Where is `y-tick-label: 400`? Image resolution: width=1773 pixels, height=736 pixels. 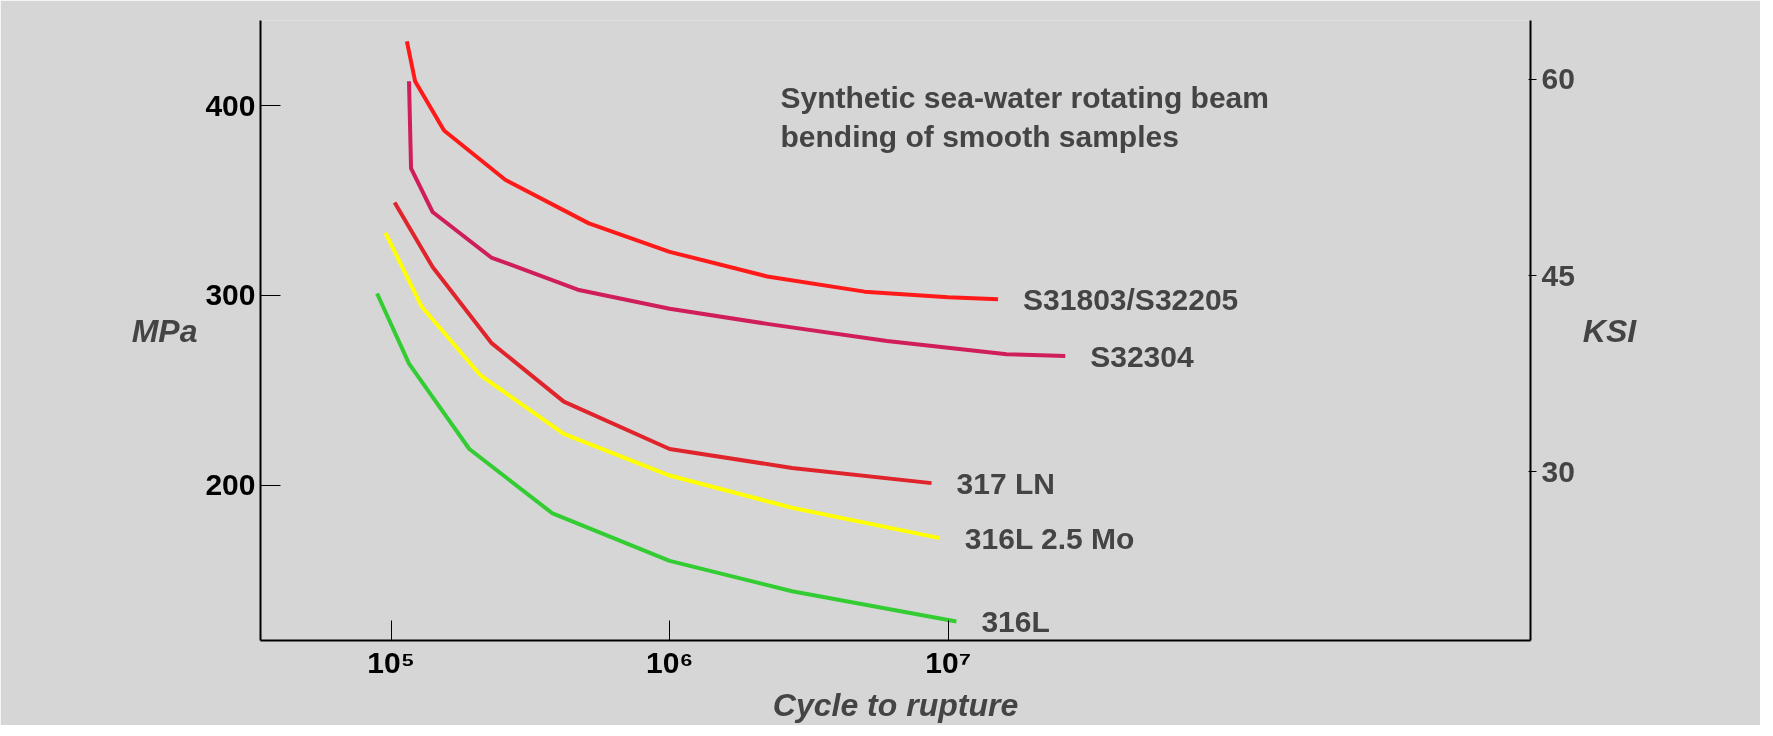
y-tick-label: 400 is located at coordinates (230, 105).